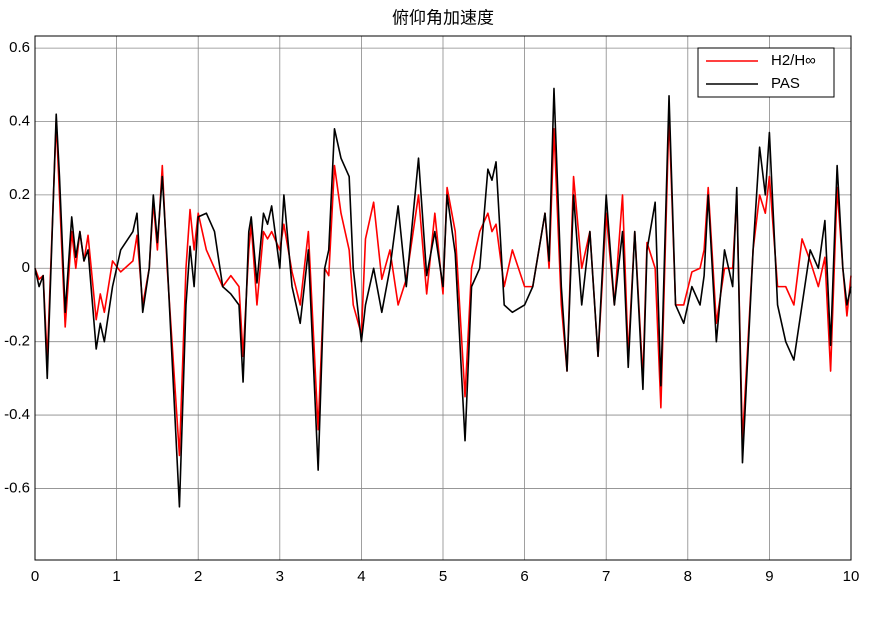 This screenshot has width=875, height=619. I want to click on x-tick-label: 1, so click(116, 576).